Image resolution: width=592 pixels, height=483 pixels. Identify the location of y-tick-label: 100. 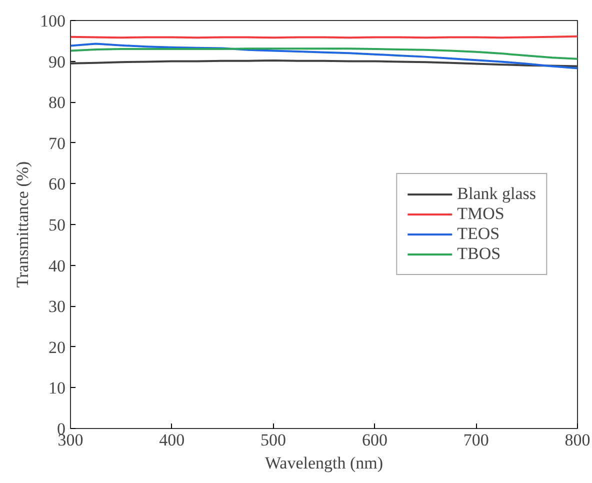
(53, 21).